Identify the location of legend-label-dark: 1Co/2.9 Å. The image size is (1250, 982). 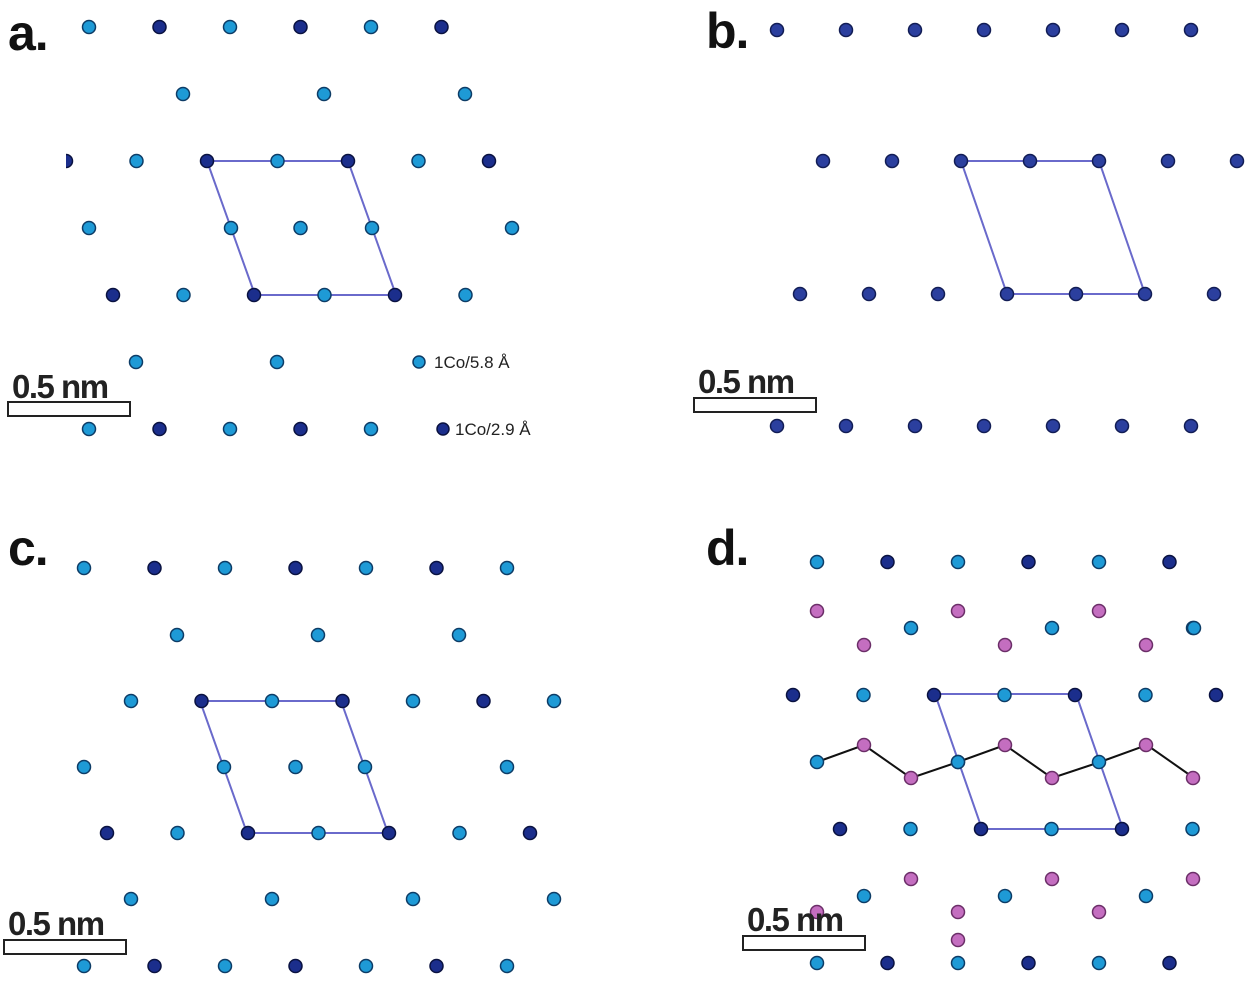
(493, 429).